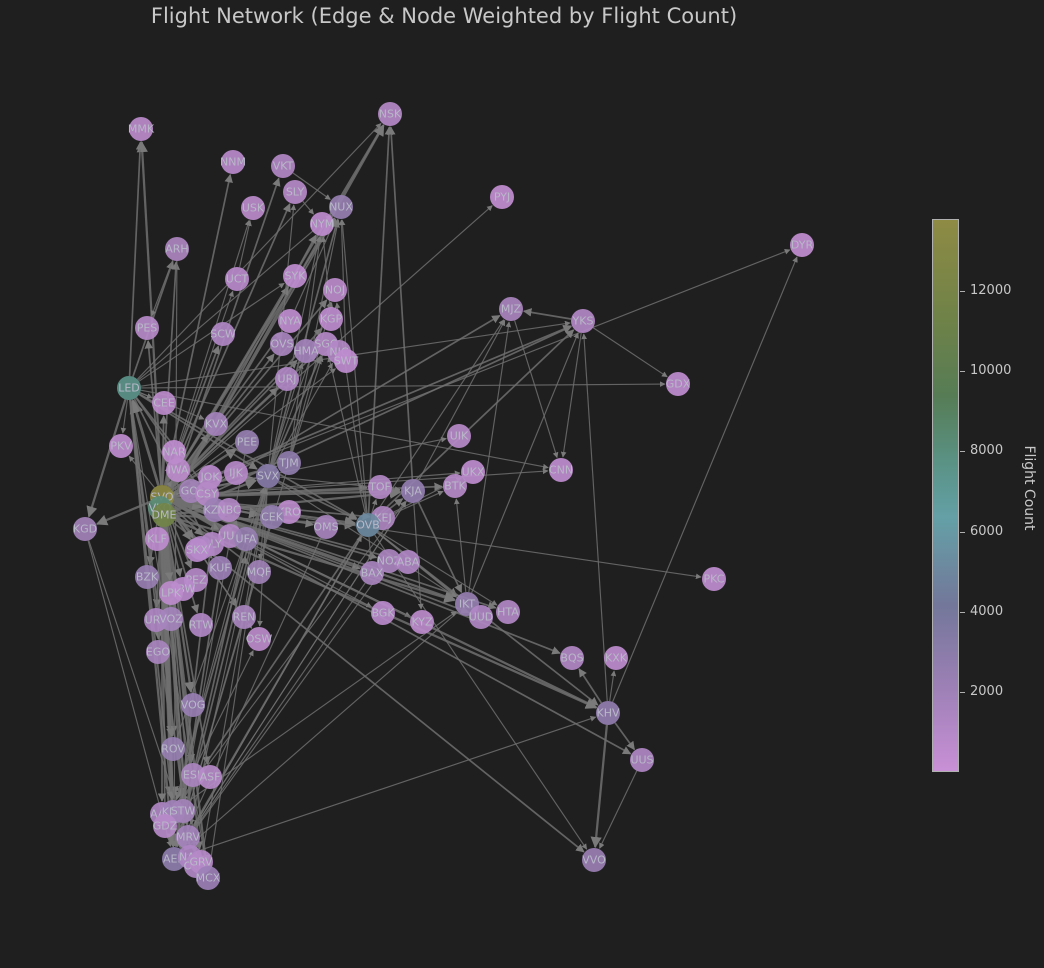 Image resolution: width=1044 pixels, height=968 pixels. I want to click on node-label: KHV, so click(607, 713).